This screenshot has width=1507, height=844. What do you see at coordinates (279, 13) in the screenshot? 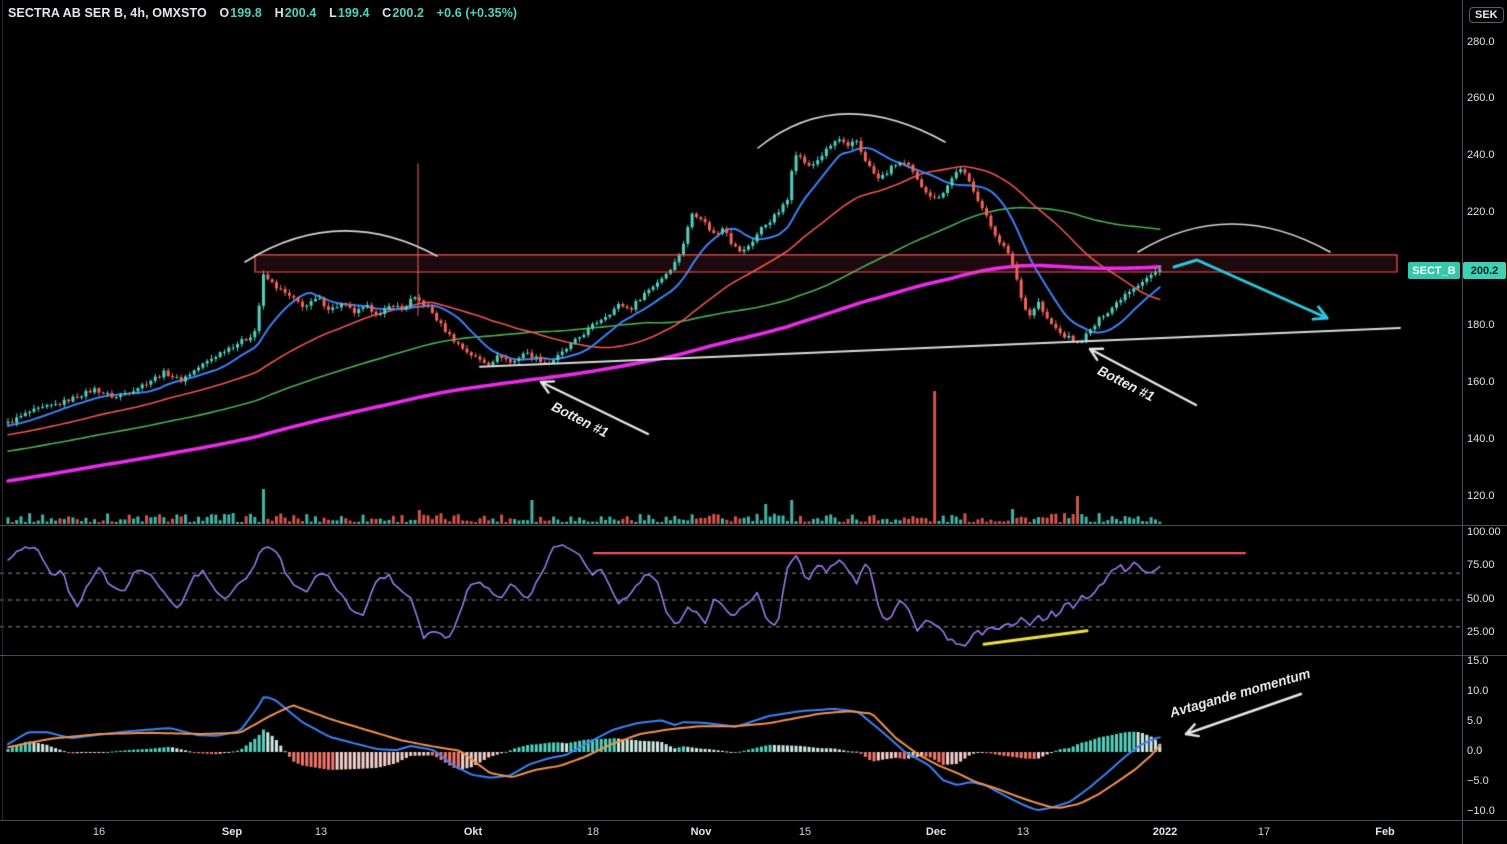
I see `high-label: H` at bounding box center [279, 13].